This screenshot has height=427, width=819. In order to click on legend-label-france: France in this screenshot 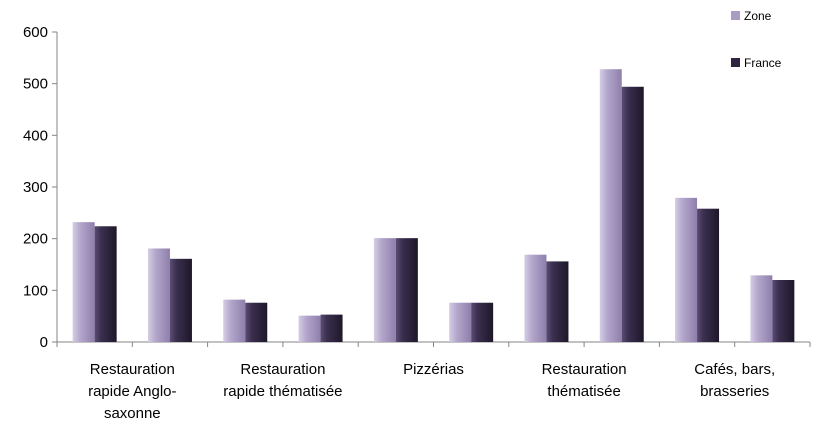, I will do `click(763, 63)`.